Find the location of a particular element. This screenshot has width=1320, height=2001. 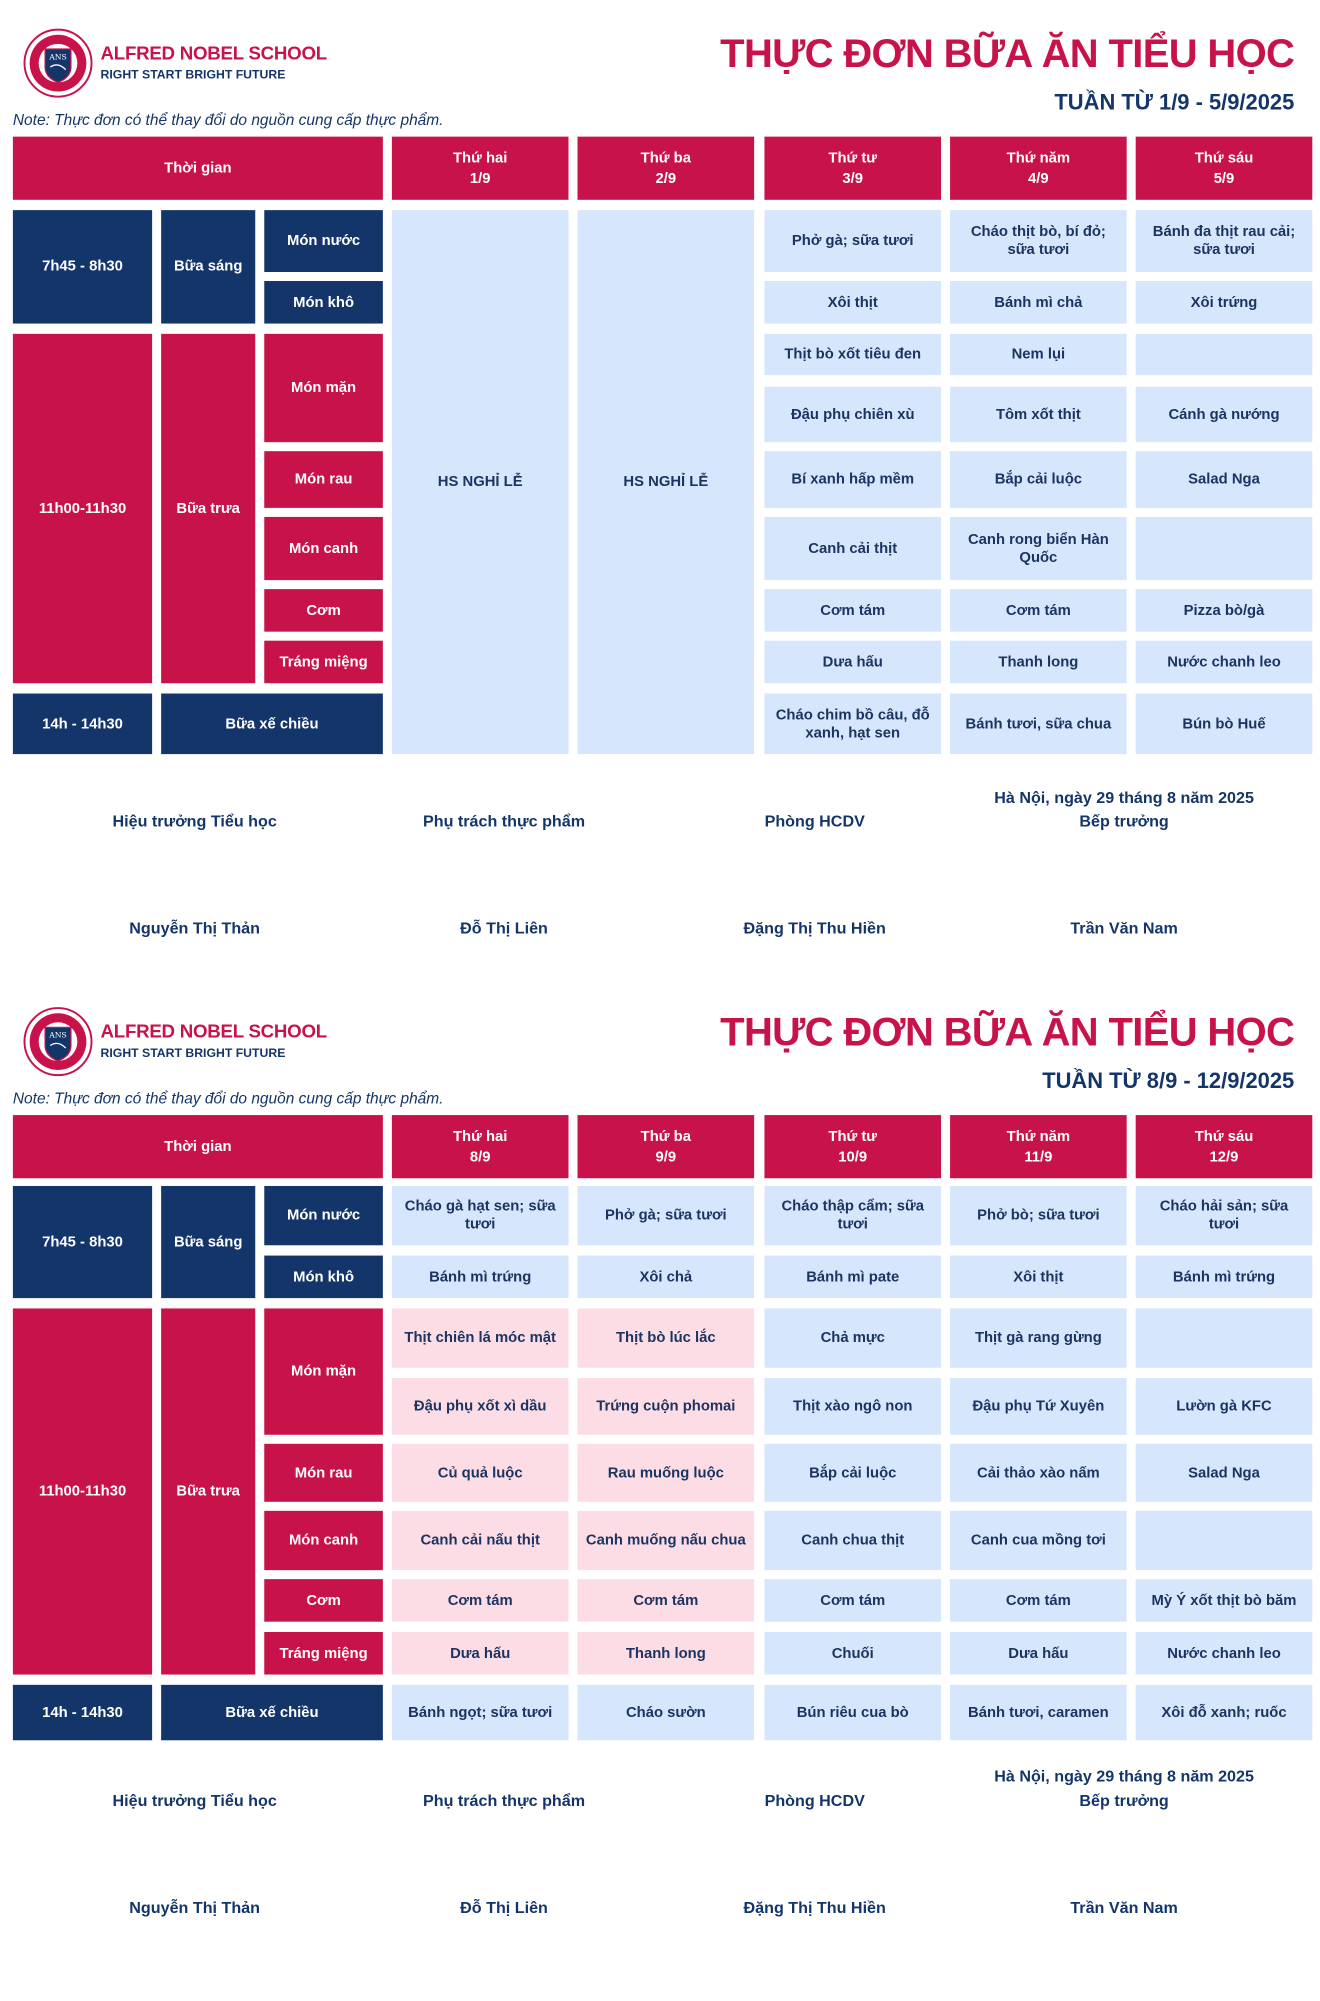

menu-item-cell: Thịt xào ngô non is located at coordinates (853, 1406).